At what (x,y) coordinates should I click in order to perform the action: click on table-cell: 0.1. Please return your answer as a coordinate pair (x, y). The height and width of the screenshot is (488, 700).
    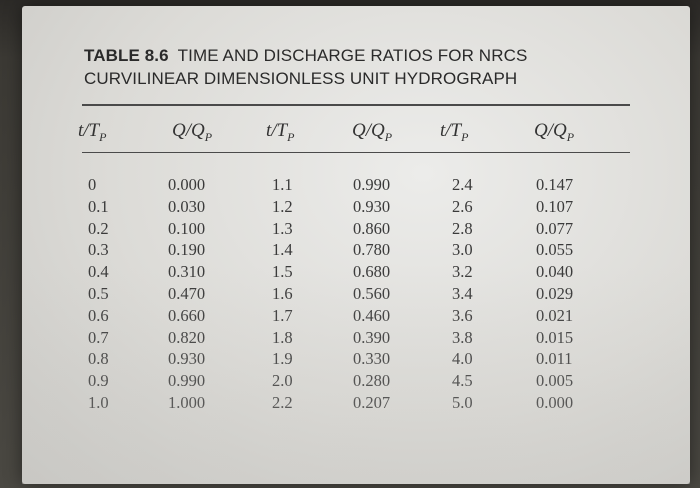
    Looking at the image, I should click on (98, 206).